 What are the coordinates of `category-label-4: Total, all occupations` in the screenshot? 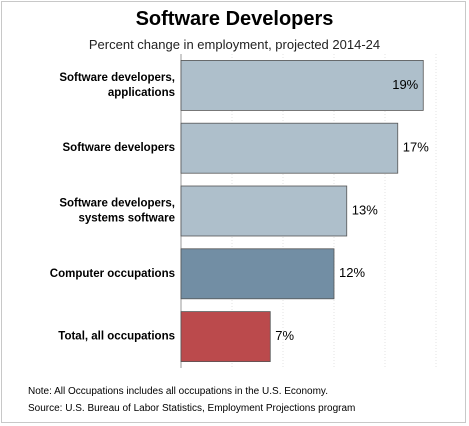 It's located at (116, 337).